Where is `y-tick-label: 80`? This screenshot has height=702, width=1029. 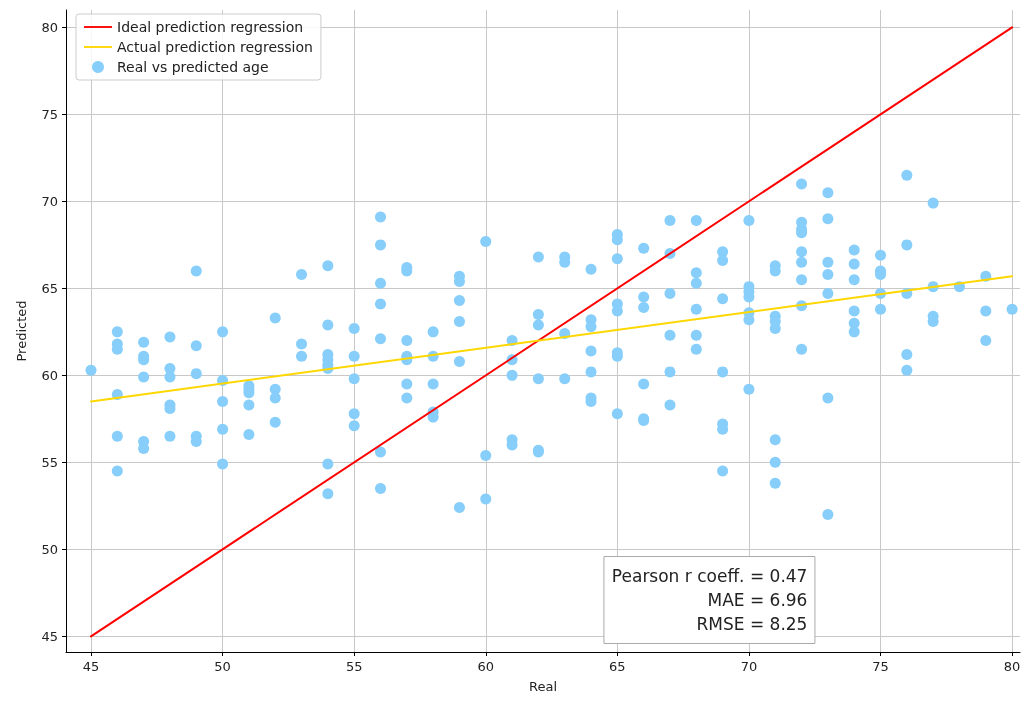 y-tick-label: 80 is located at coordinates (49, 27).